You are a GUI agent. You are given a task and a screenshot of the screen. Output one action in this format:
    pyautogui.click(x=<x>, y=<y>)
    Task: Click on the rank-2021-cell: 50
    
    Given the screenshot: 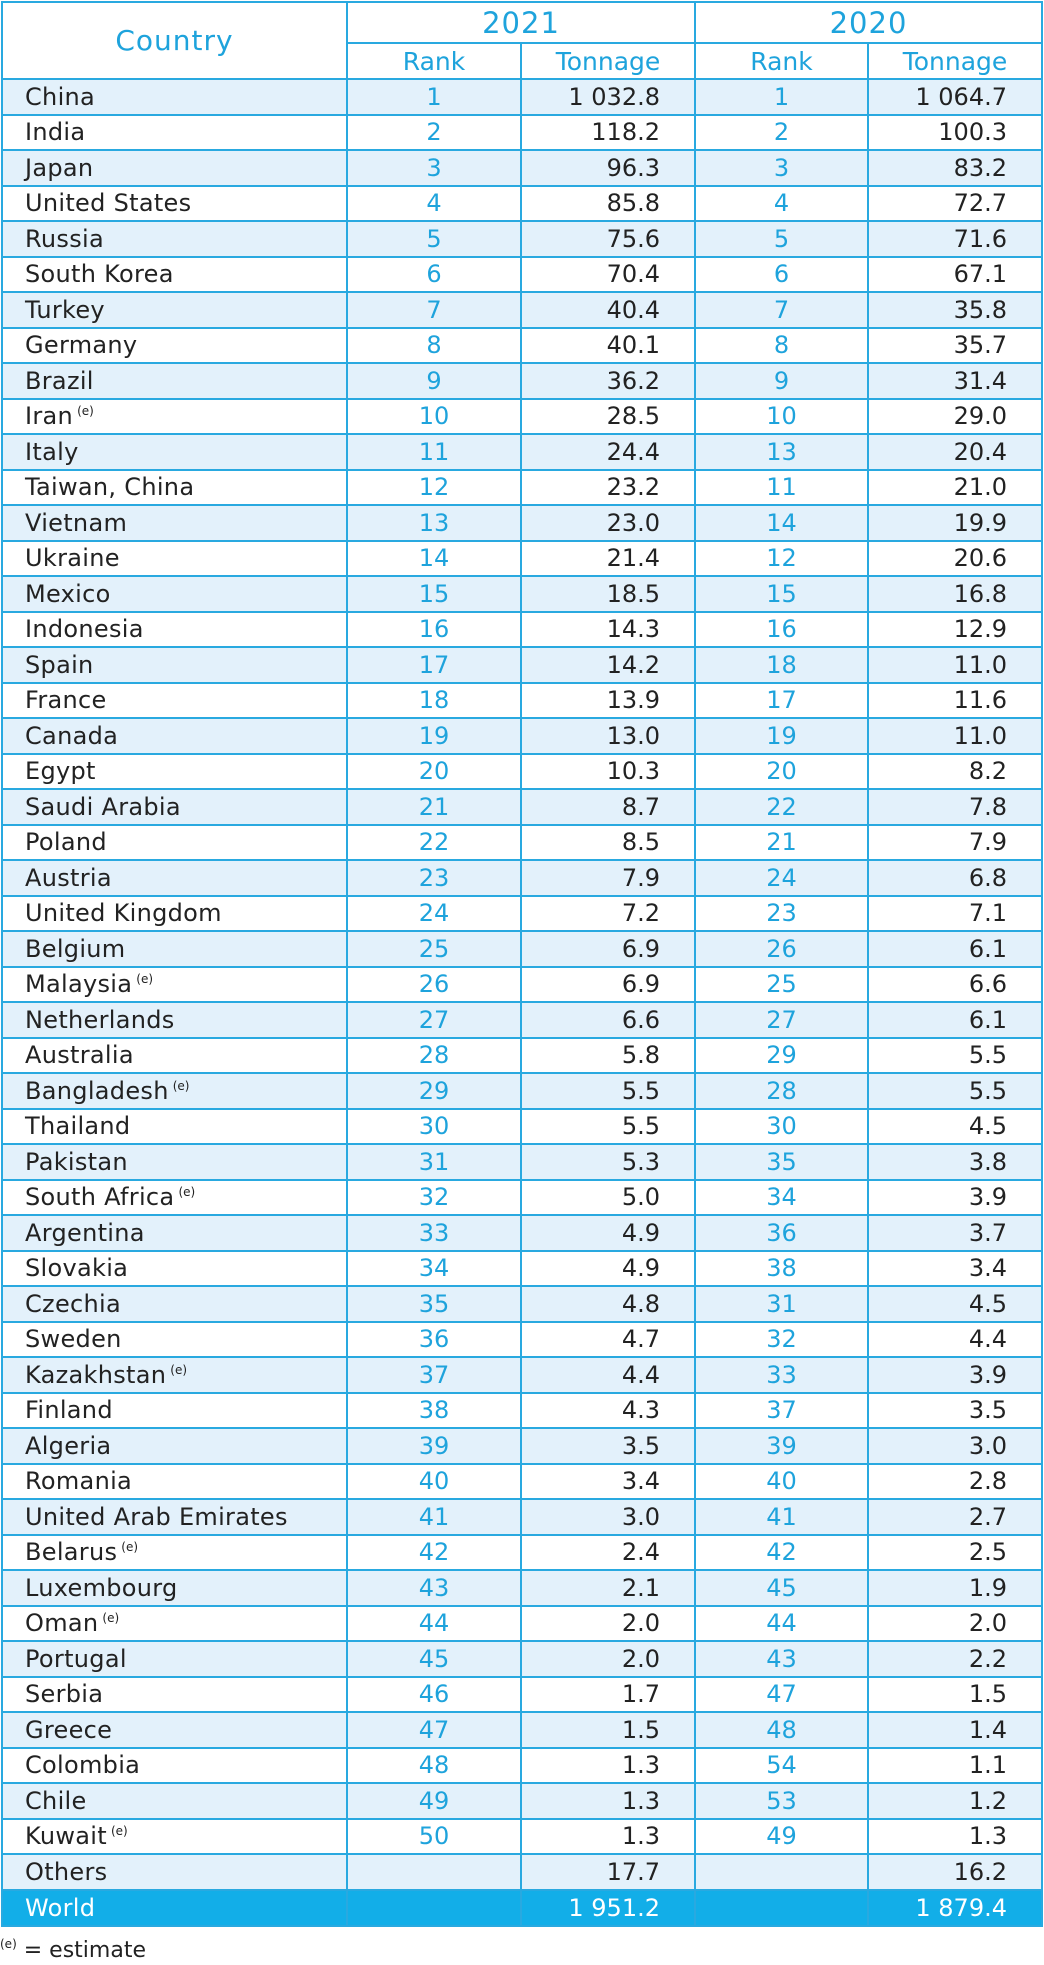 What is the action you would take?
    pyautogui.click(x=434, y=1836)
    